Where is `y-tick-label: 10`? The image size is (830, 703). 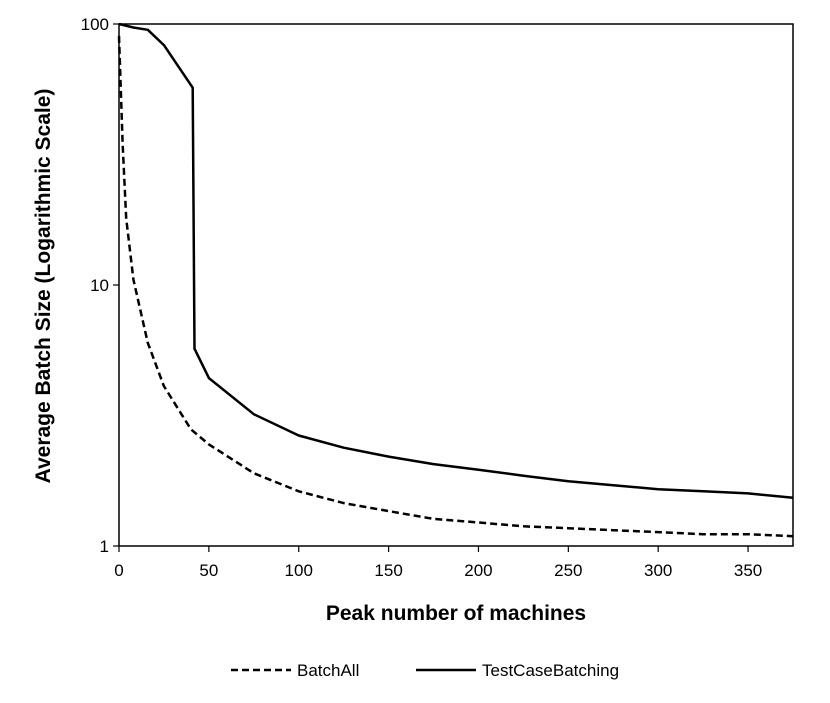 y-tick-label: 10 is located at coordinates (99, 285).